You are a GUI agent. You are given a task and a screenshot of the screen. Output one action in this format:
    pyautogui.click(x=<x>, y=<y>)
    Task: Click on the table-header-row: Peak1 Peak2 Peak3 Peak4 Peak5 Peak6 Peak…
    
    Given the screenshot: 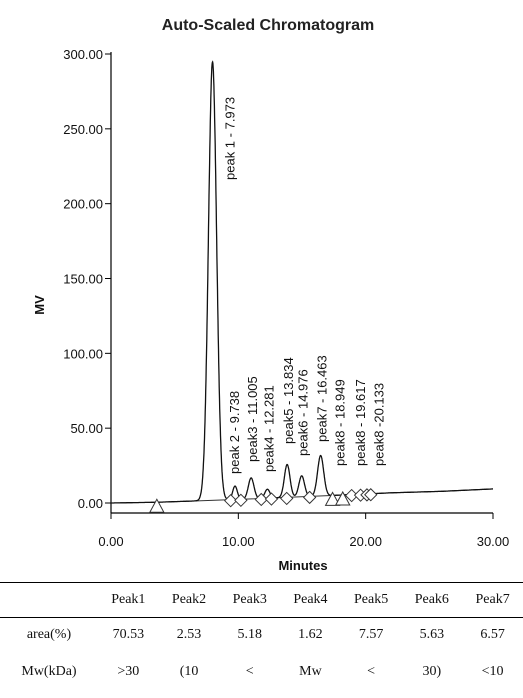 What is the action you would take?
    pyautogui.click(x=261, y=600)
    